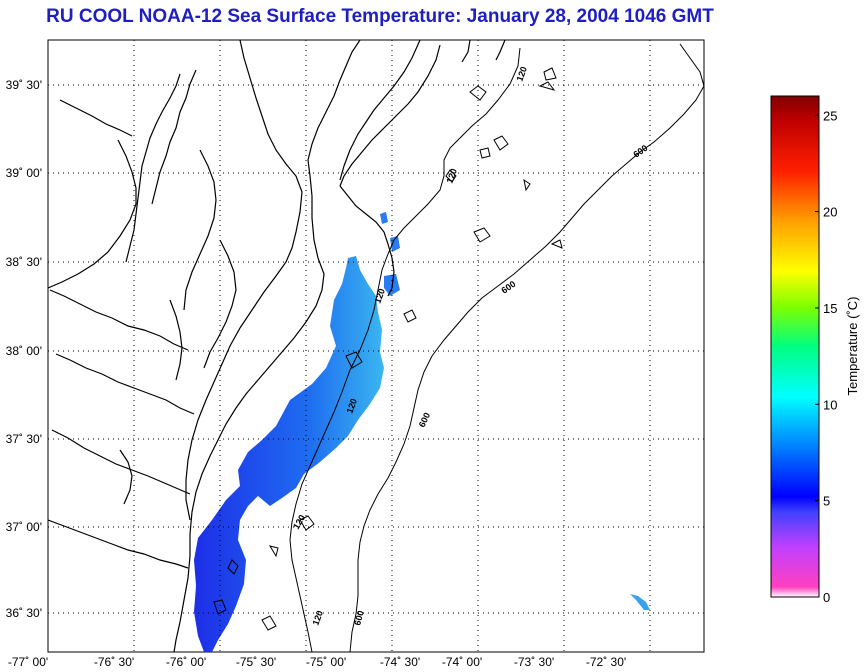  I want to click on longitude-tick-label: -75˚ 30', so click(256, 662).